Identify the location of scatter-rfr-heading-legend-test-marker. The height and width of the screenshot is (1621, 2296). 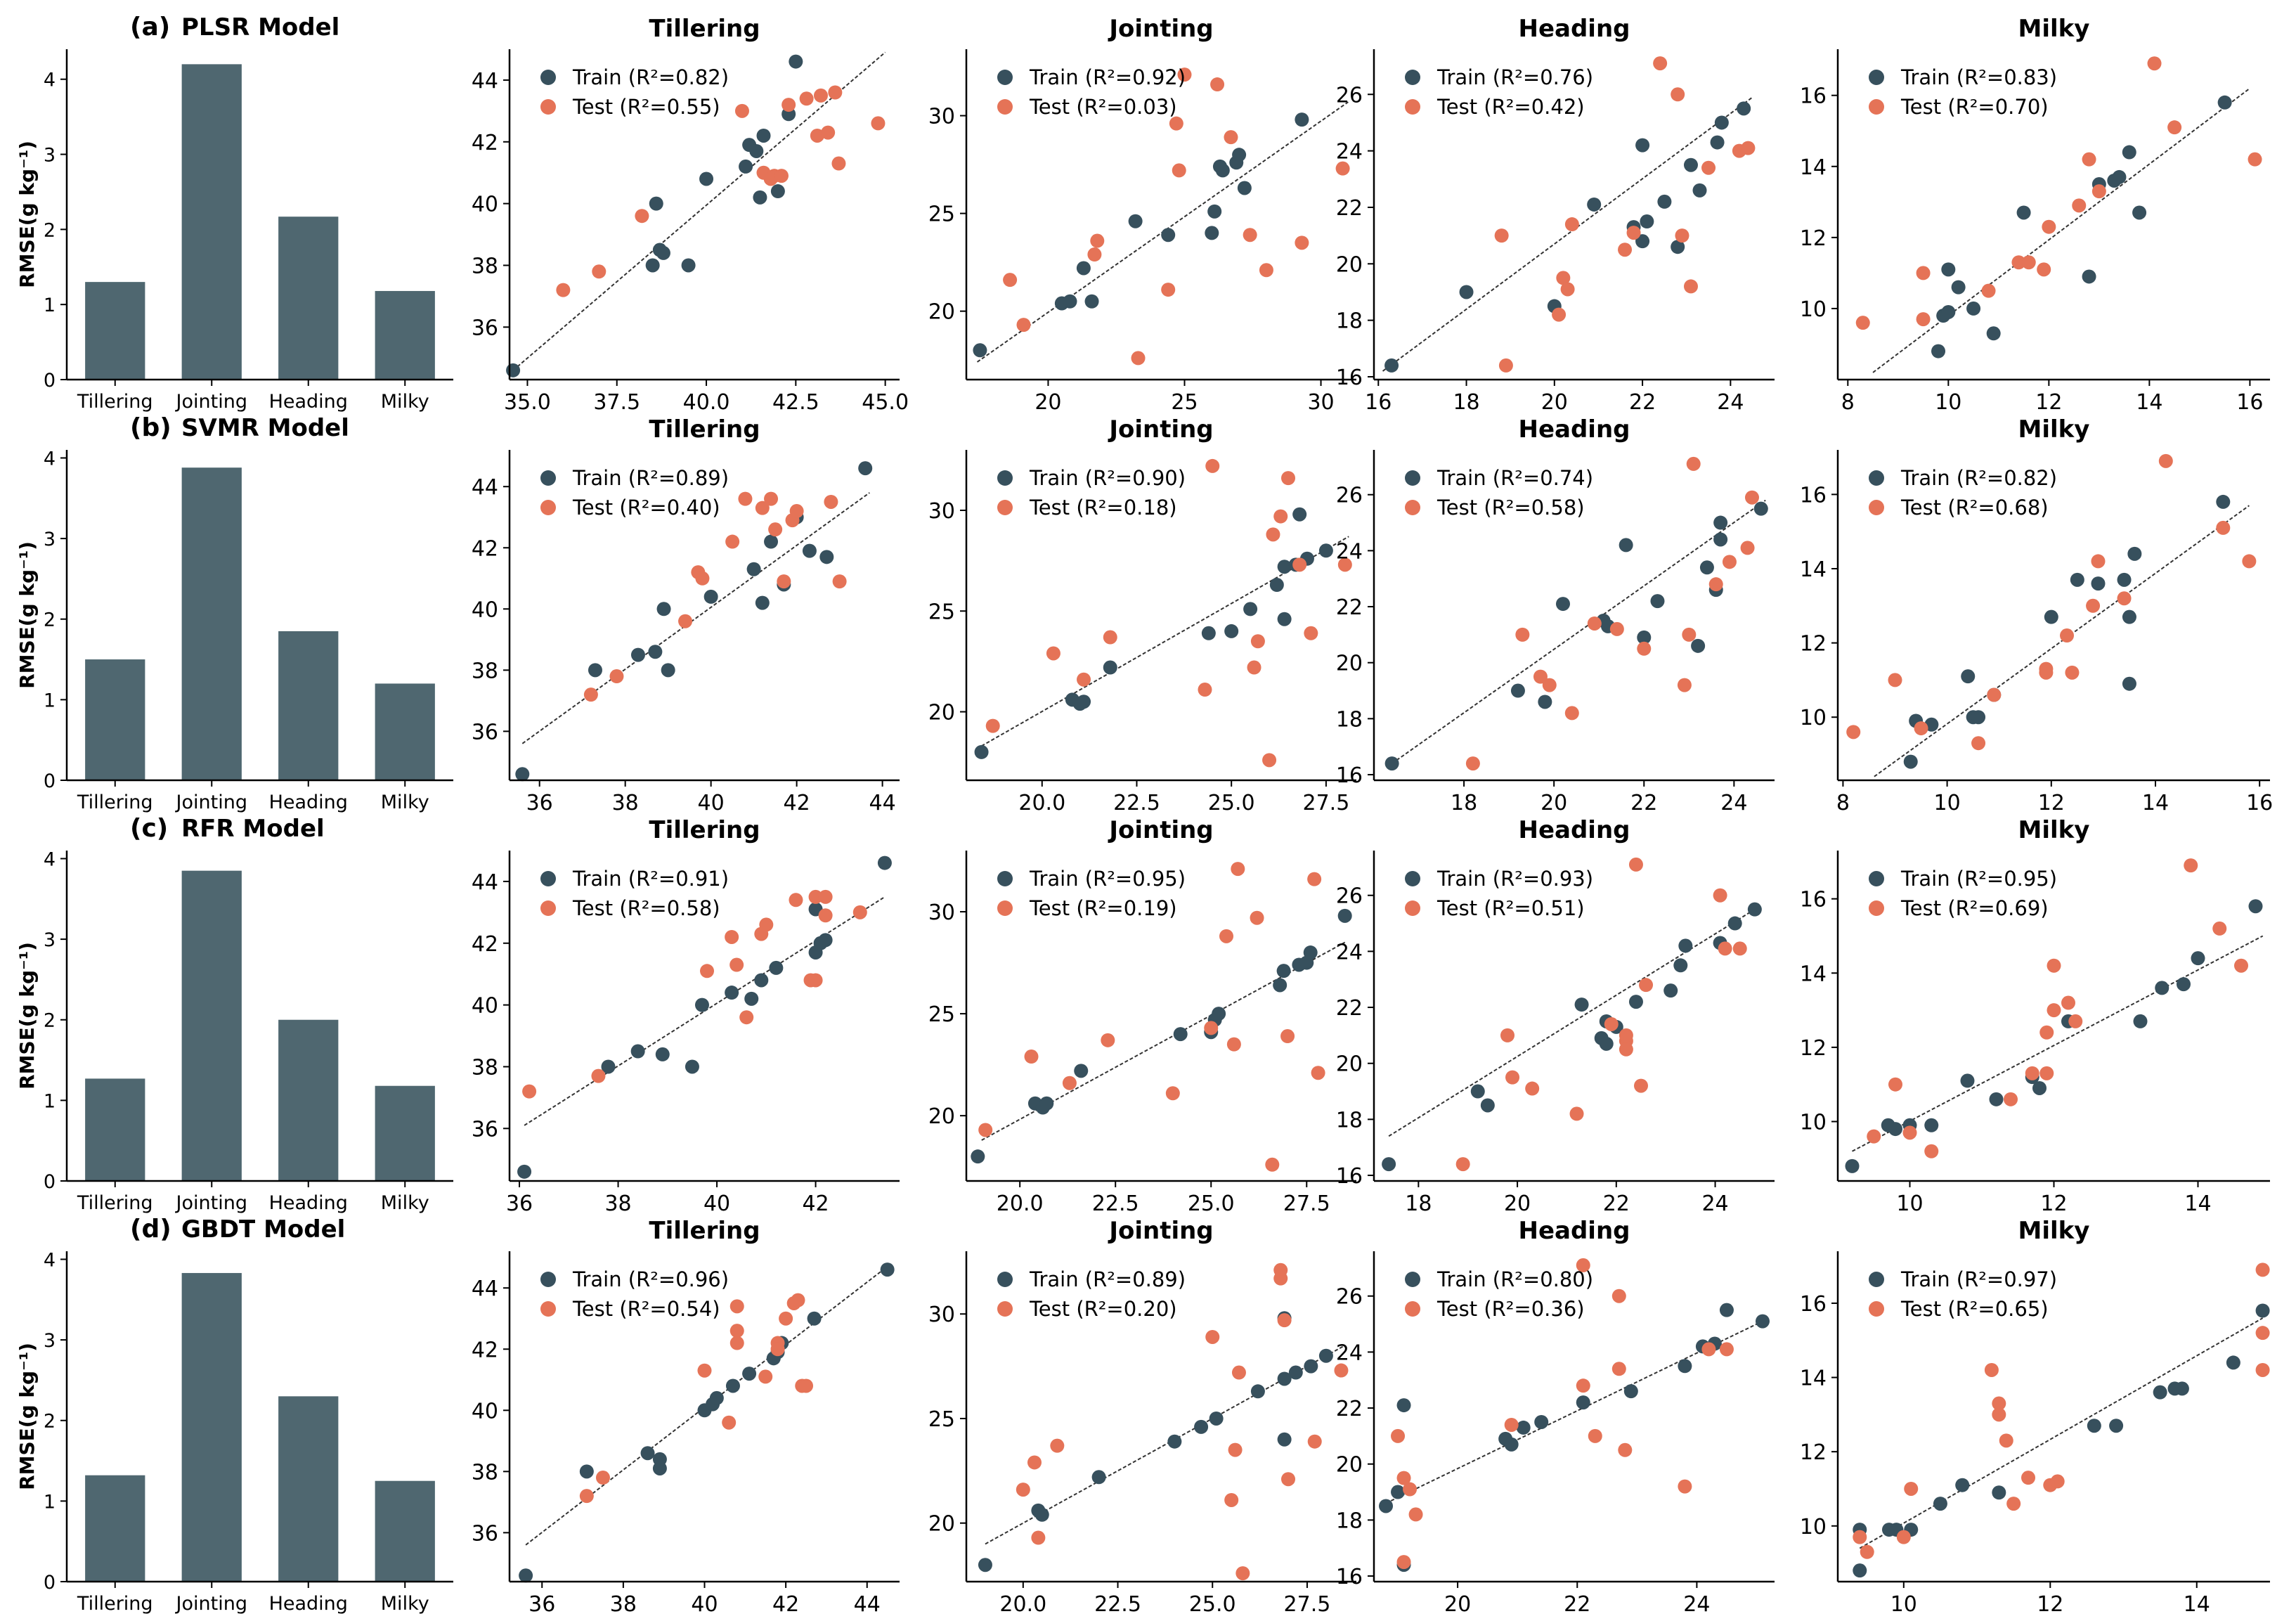
(1412, 908).